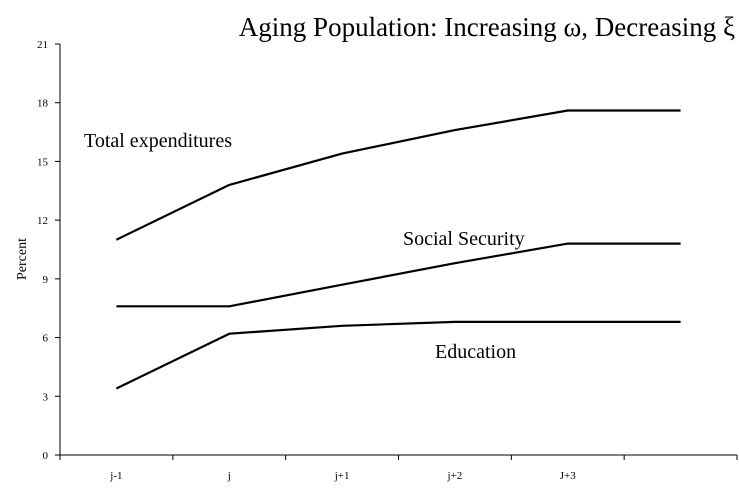  Describe the element at coordinates (22, 259) in the screenshot. I see `y-axis-label: Percent` at that location.